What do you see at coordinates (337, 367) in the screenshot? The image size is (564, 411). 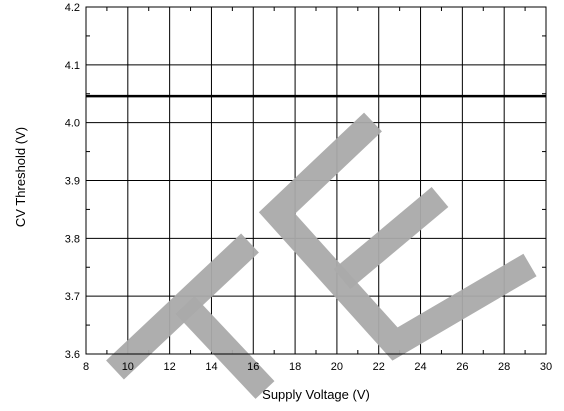 I see `x-tick-label: 20` at bounding box center [337, 367].